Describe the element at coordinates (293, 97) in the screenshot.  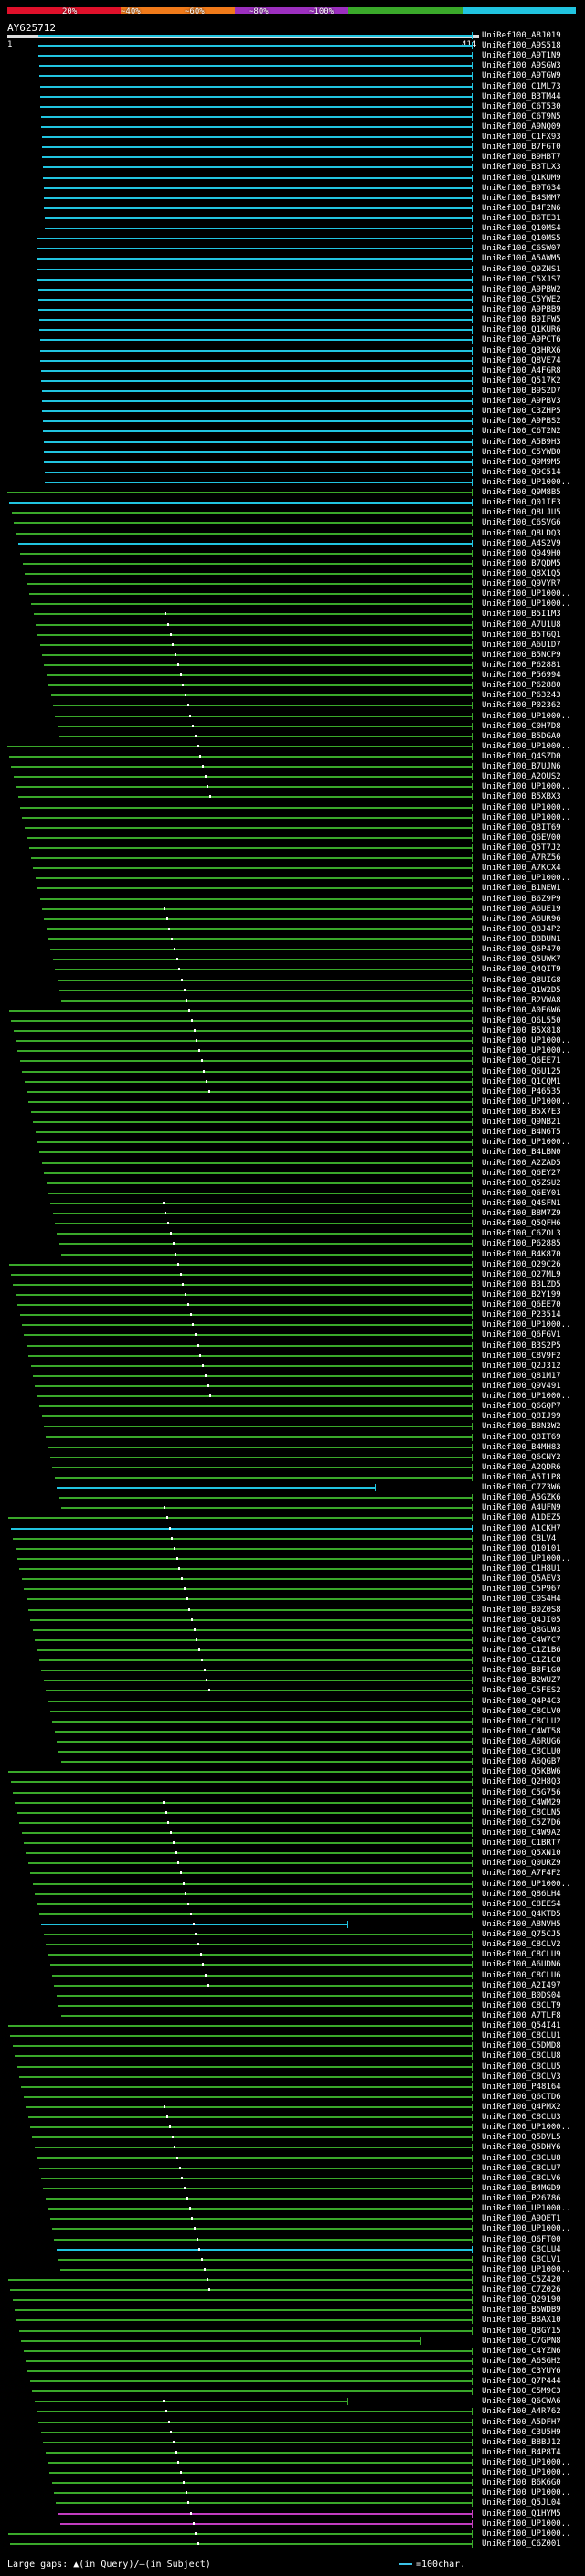
I see `hit-row: UniRef100_B3TM44` at that location.